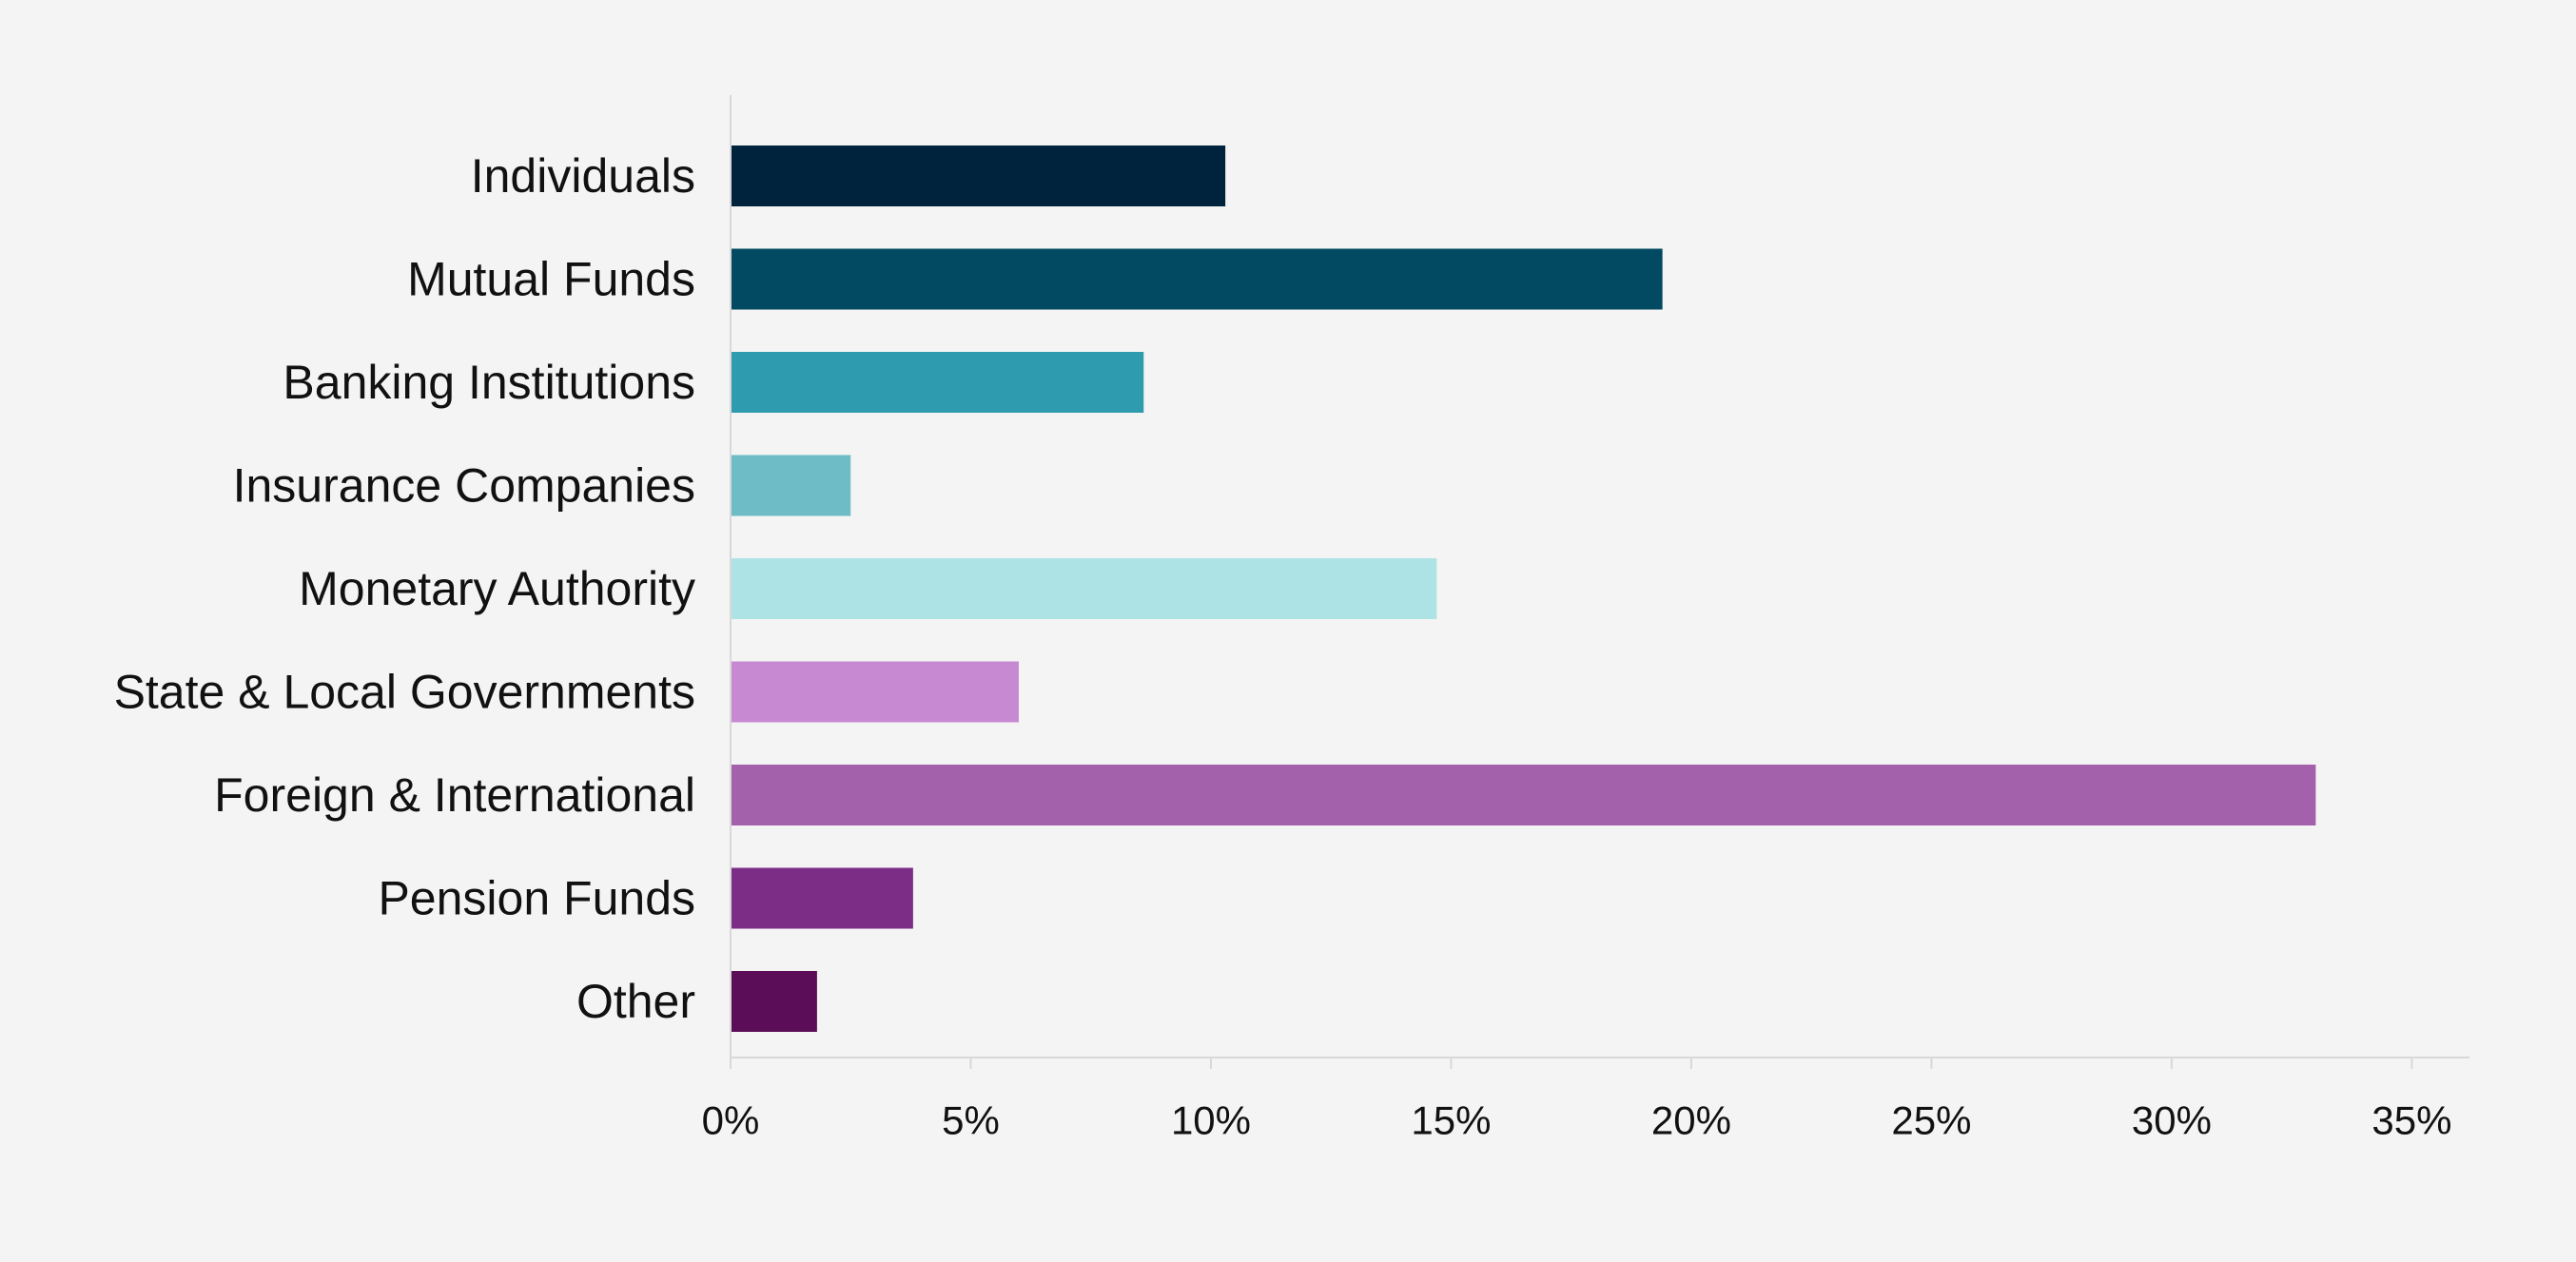 The image size is (2576, 1262). I want to click on bar-insurance-companies, so click(791, 486).